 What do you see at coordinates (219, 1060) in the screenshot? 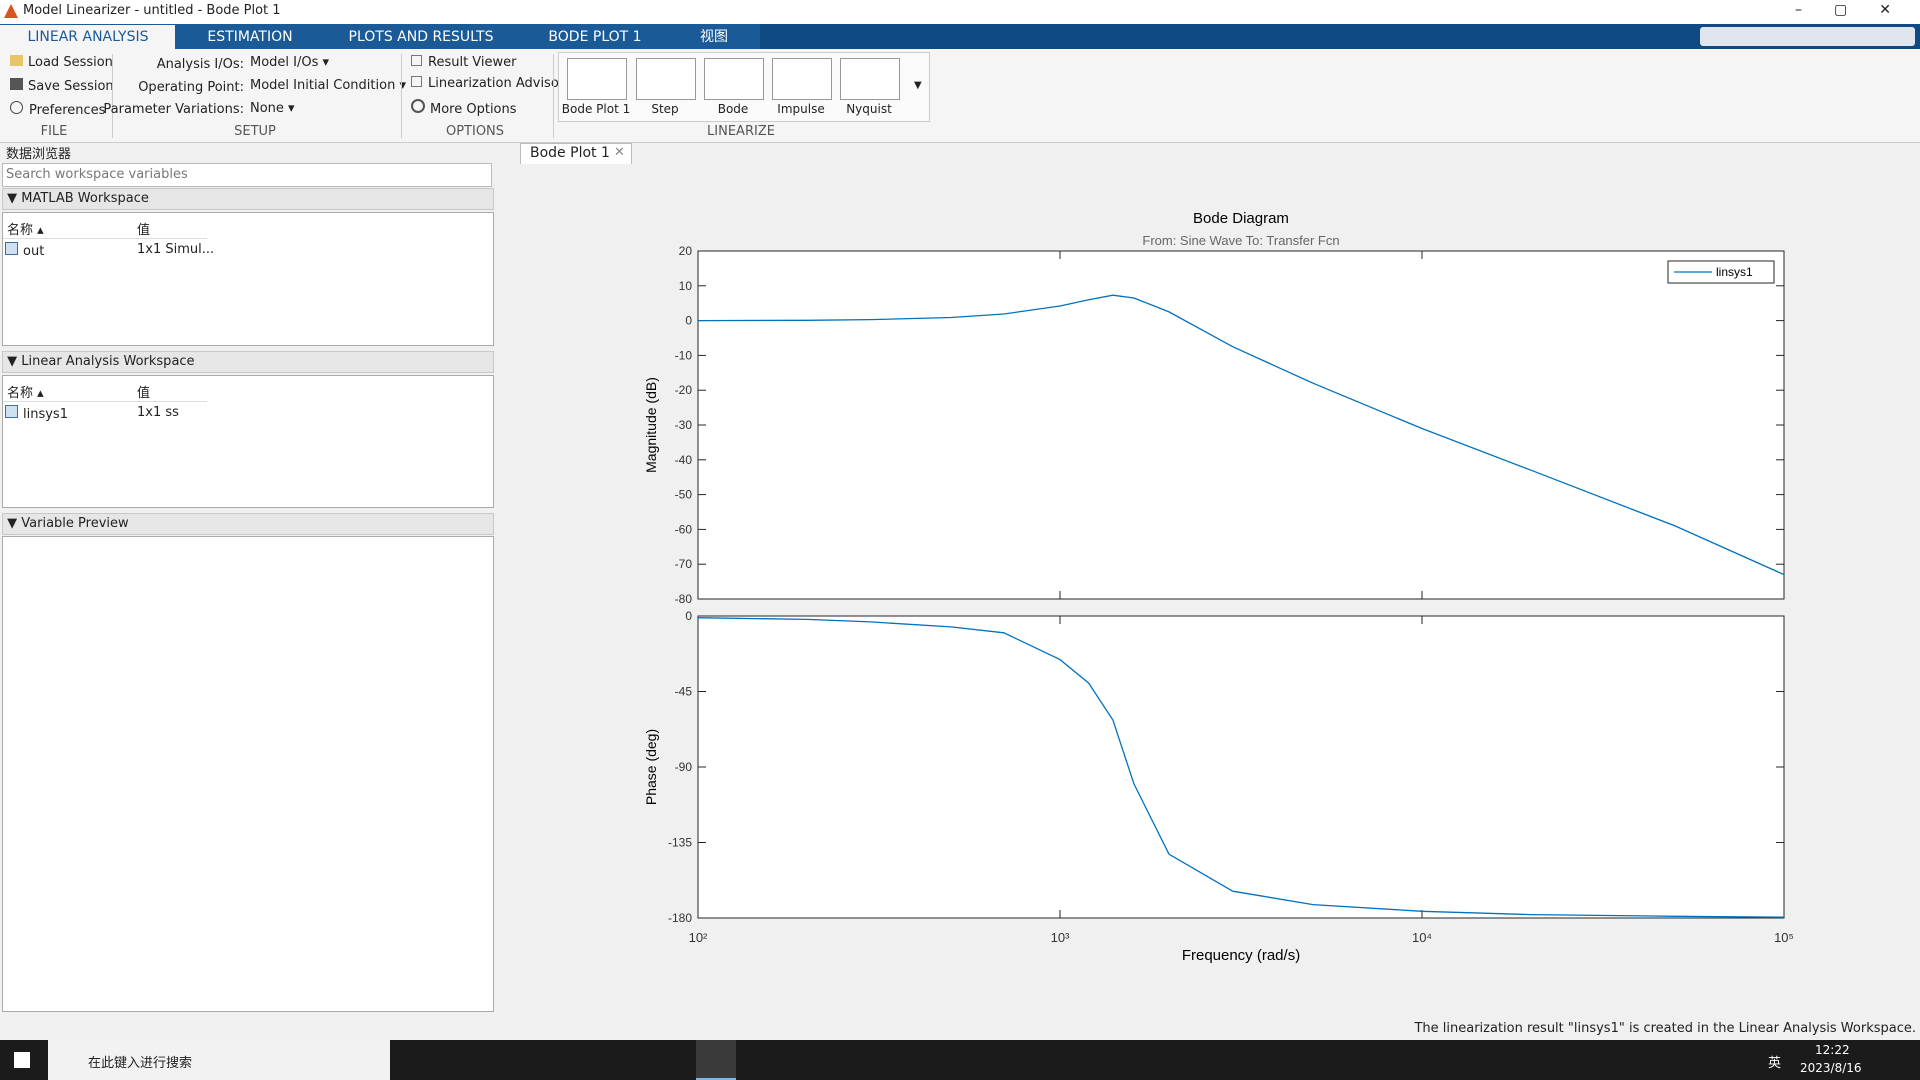
I see `taskbar-search` at bounding box center [219, 1060].